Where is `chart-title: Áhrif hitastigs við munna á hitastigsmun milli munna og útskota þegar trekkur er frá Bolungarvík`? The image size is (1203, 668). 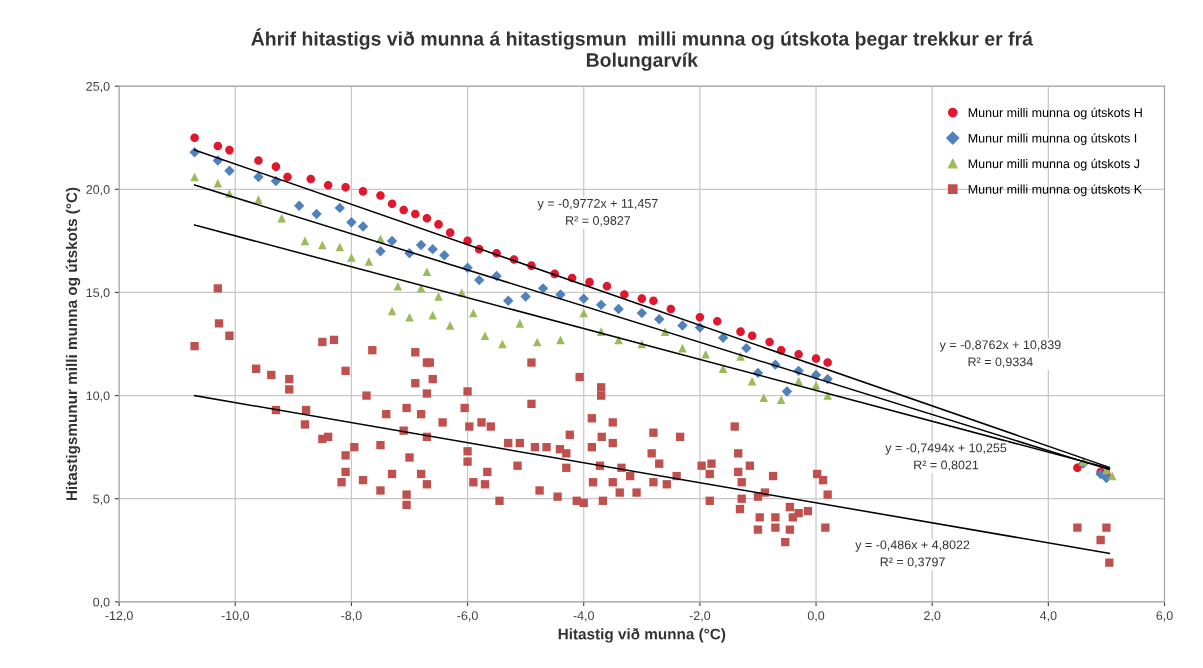 chart-title: Áhrif hitastigs við munna á hitastigsmun milli munna og útskota þegar trekkur er frá Bolungarvík is located at coordinates (642, 49).